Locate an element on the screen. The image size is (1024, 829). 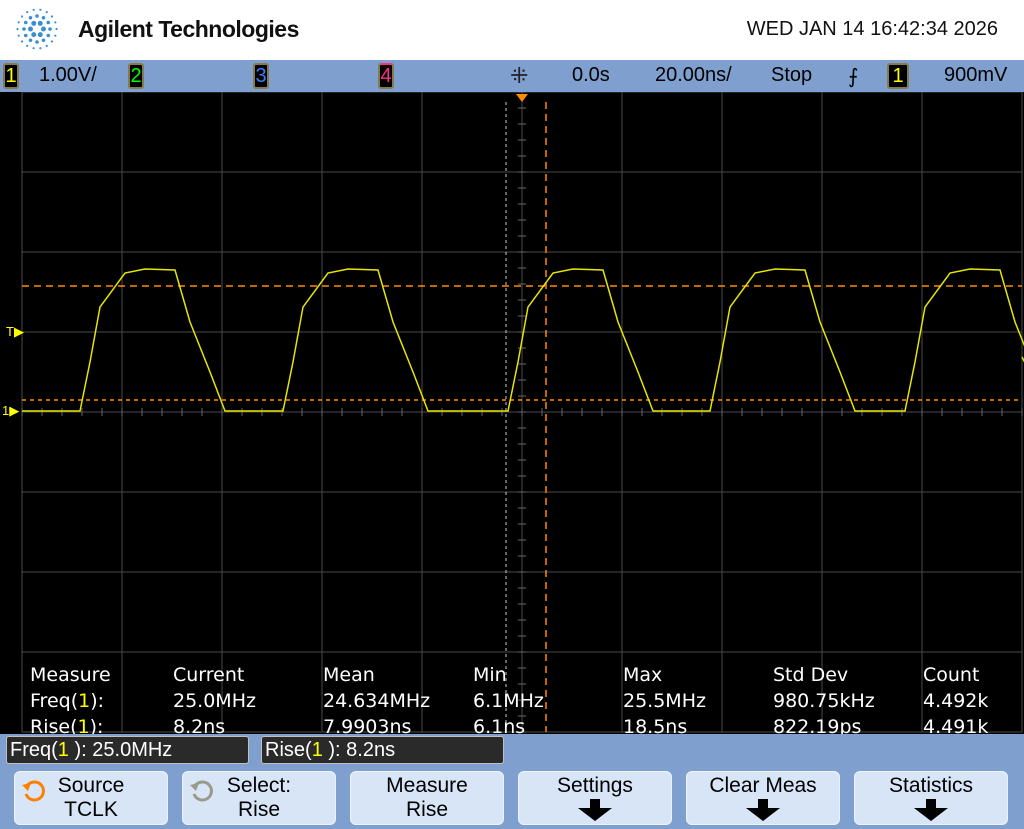
measure-name: Rise(1): is located at coordinates (67, 727).